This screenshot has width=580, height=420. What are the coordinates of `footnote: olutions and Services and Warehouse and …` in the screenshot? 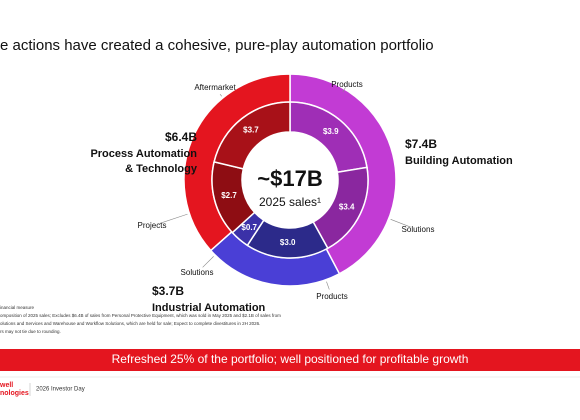 It's located at (130, 323).